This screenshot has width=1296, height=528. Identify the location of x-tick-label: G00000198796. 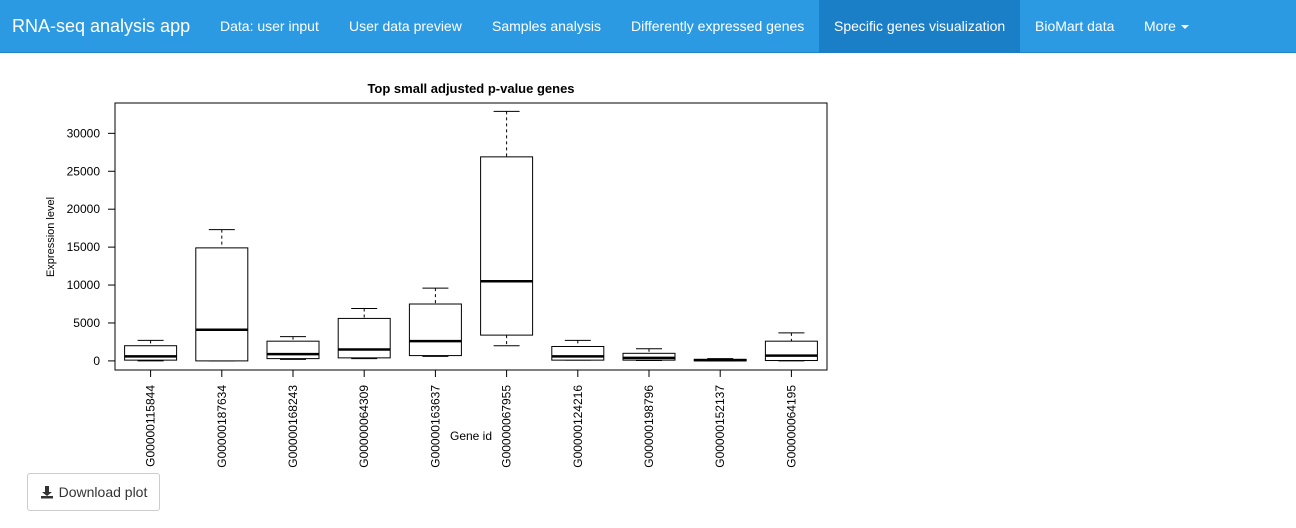
(649, 426).